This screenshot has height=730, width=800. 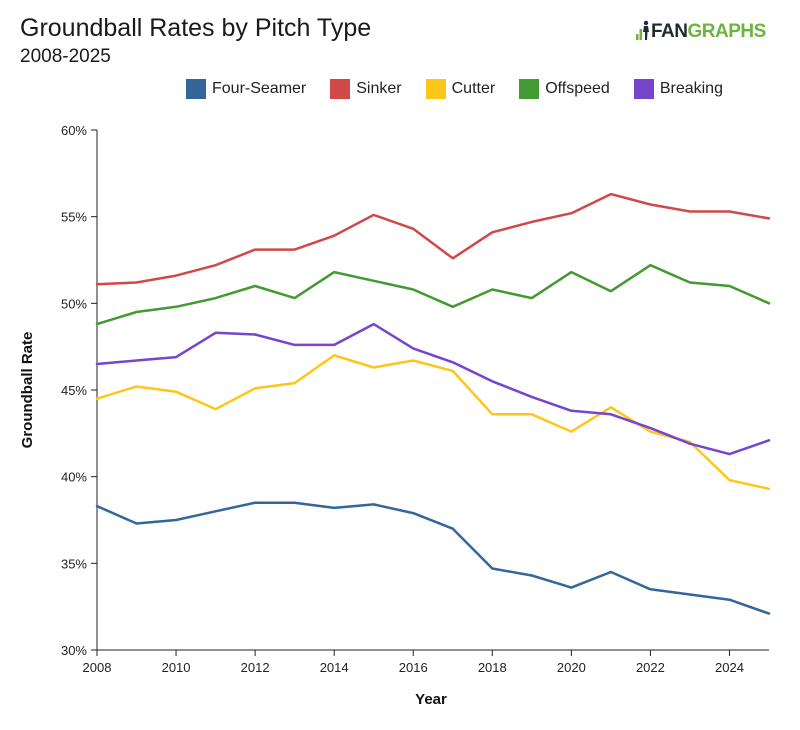 I want to click on y-tick-label: 40%, so click(x=74, y=477).